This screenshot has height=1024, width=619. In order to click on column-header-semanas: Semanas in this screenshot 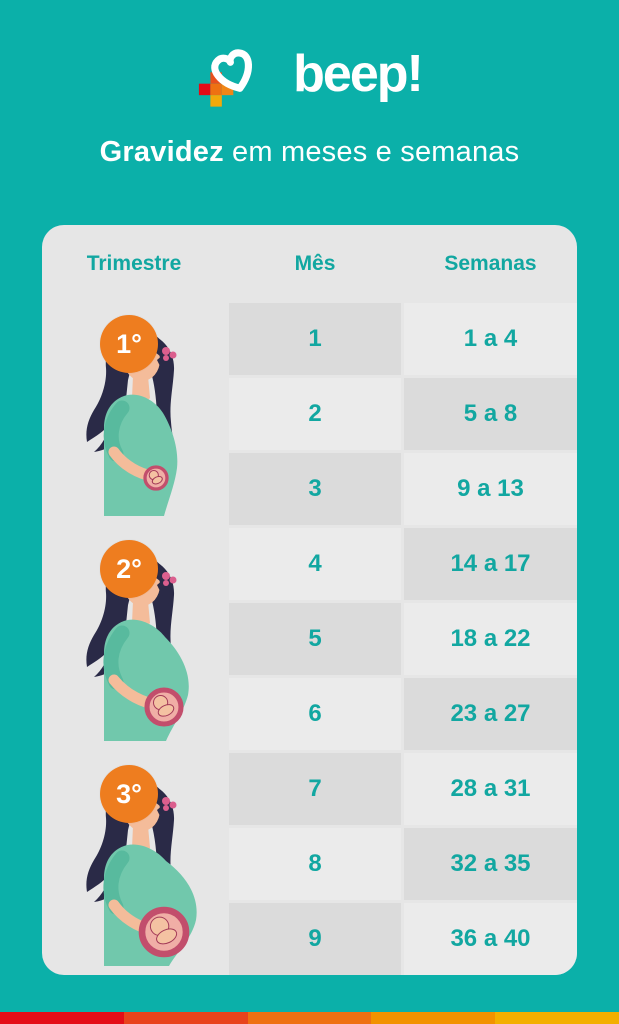, I will do `click(490, 263)`.